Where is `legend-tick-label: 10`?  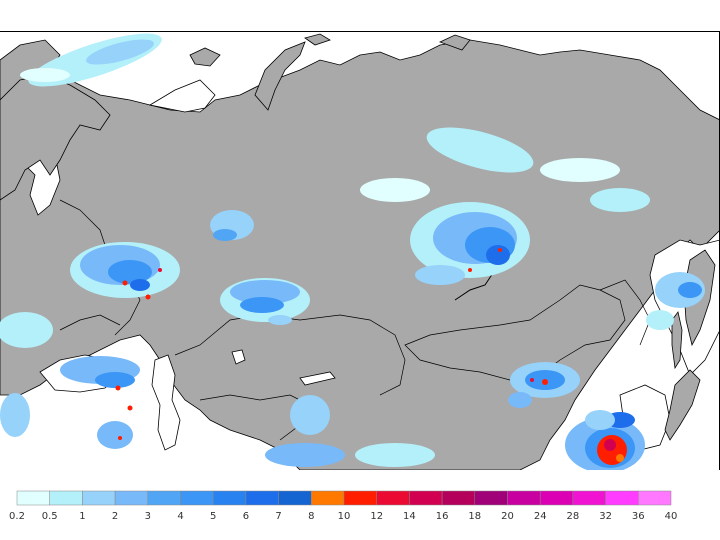 legend-tick-label: 10 is located at coordinates (344, 516).